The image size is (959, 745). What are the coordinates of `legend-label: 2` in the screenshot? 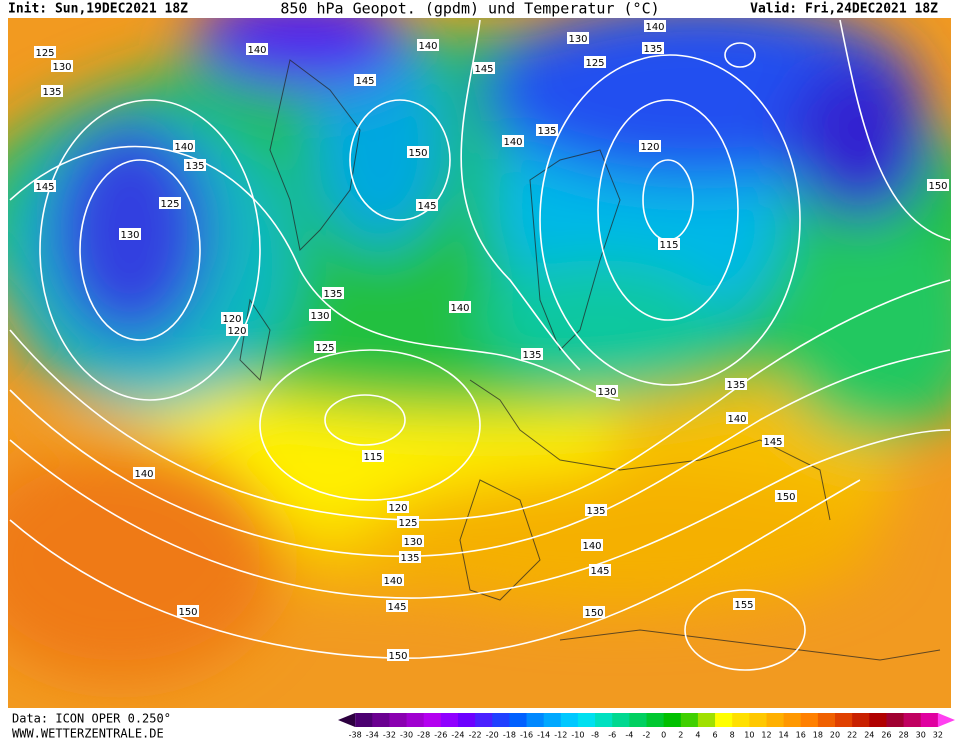 It's located at (680, 735).